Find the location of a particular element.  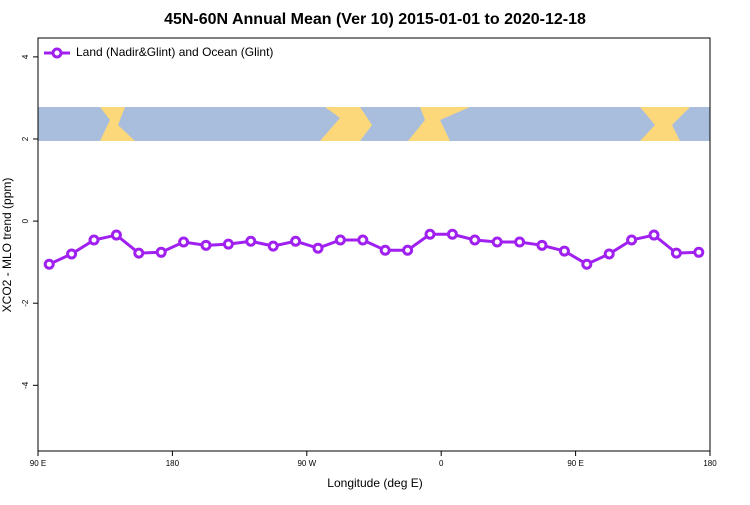

y-tick-label: 2 is located at coordinates (25, 138).